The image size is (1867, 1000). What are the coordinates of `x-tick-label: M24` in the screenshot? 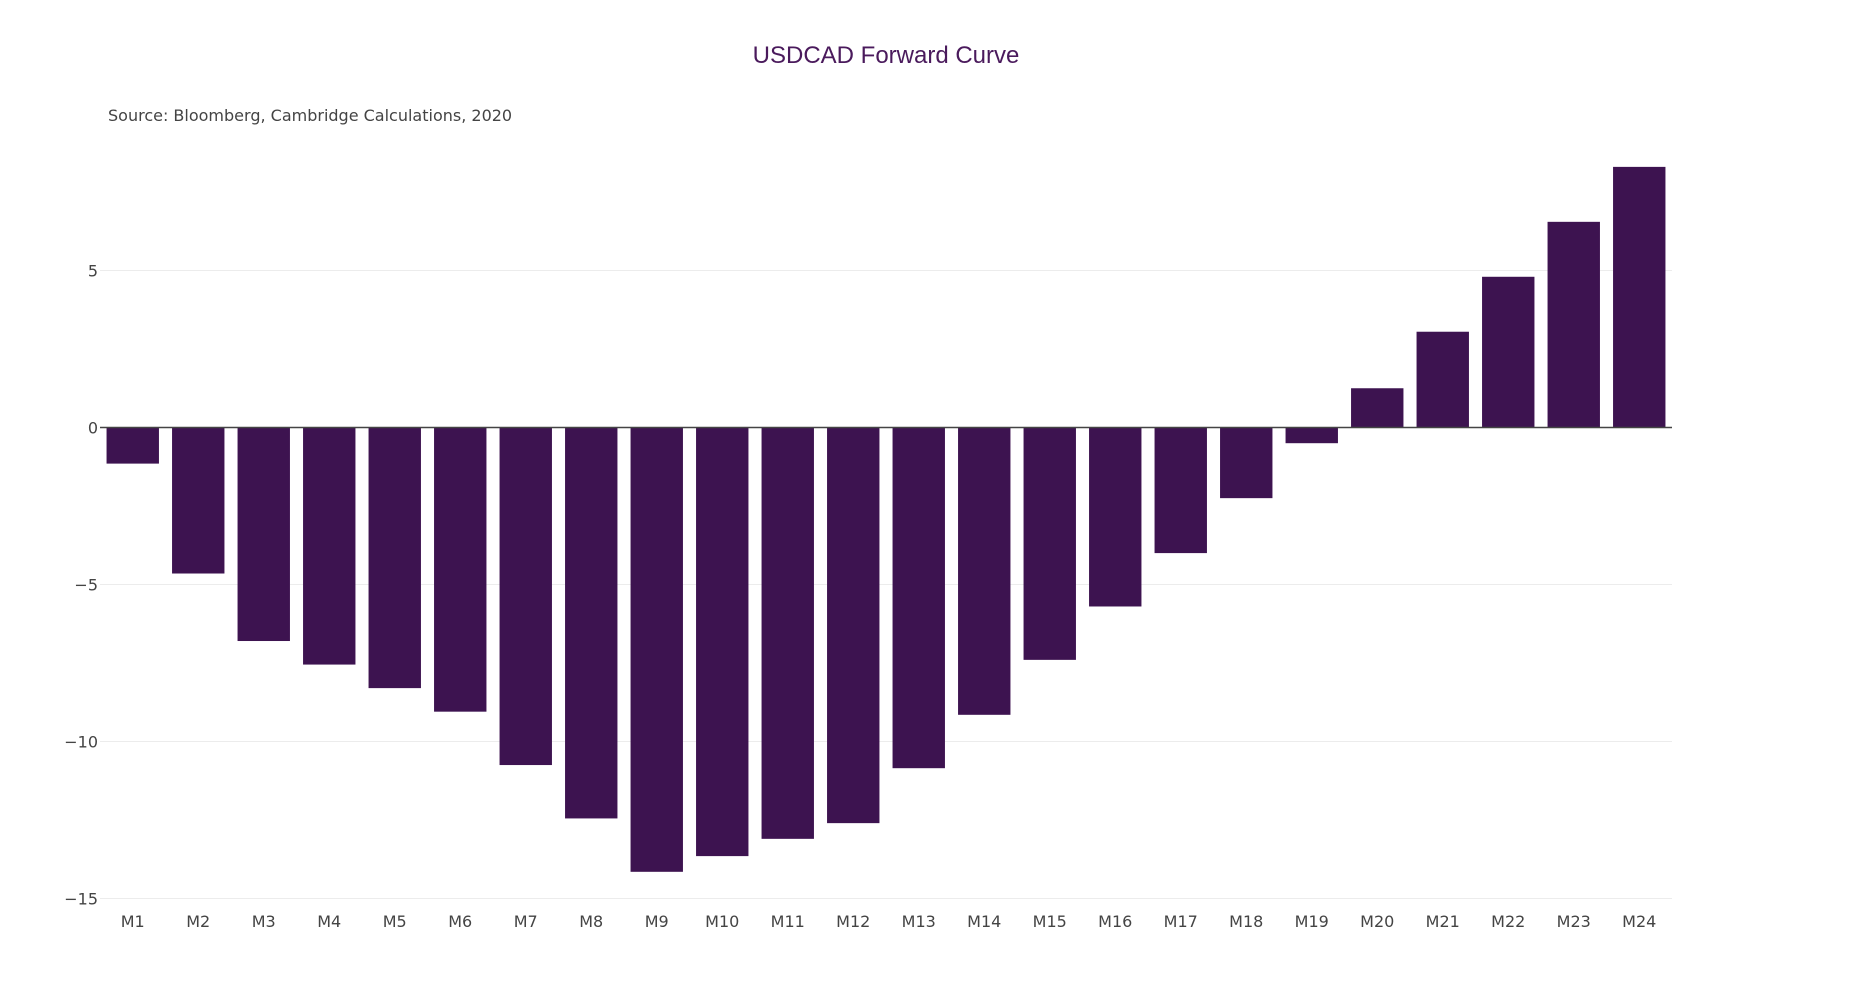 It's located at (1639, 921).